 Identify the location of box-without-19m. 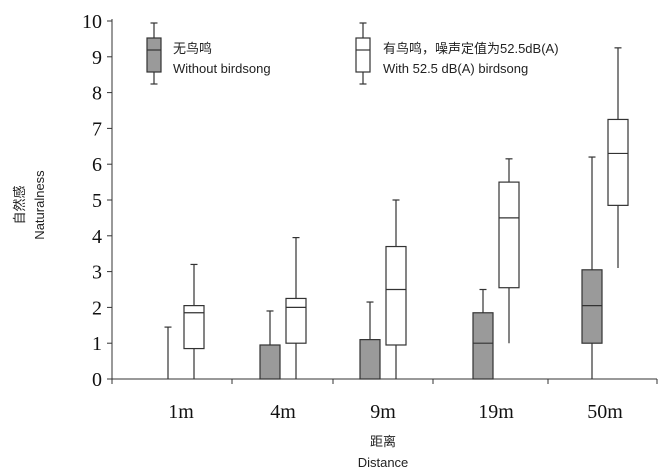
(483, 334).